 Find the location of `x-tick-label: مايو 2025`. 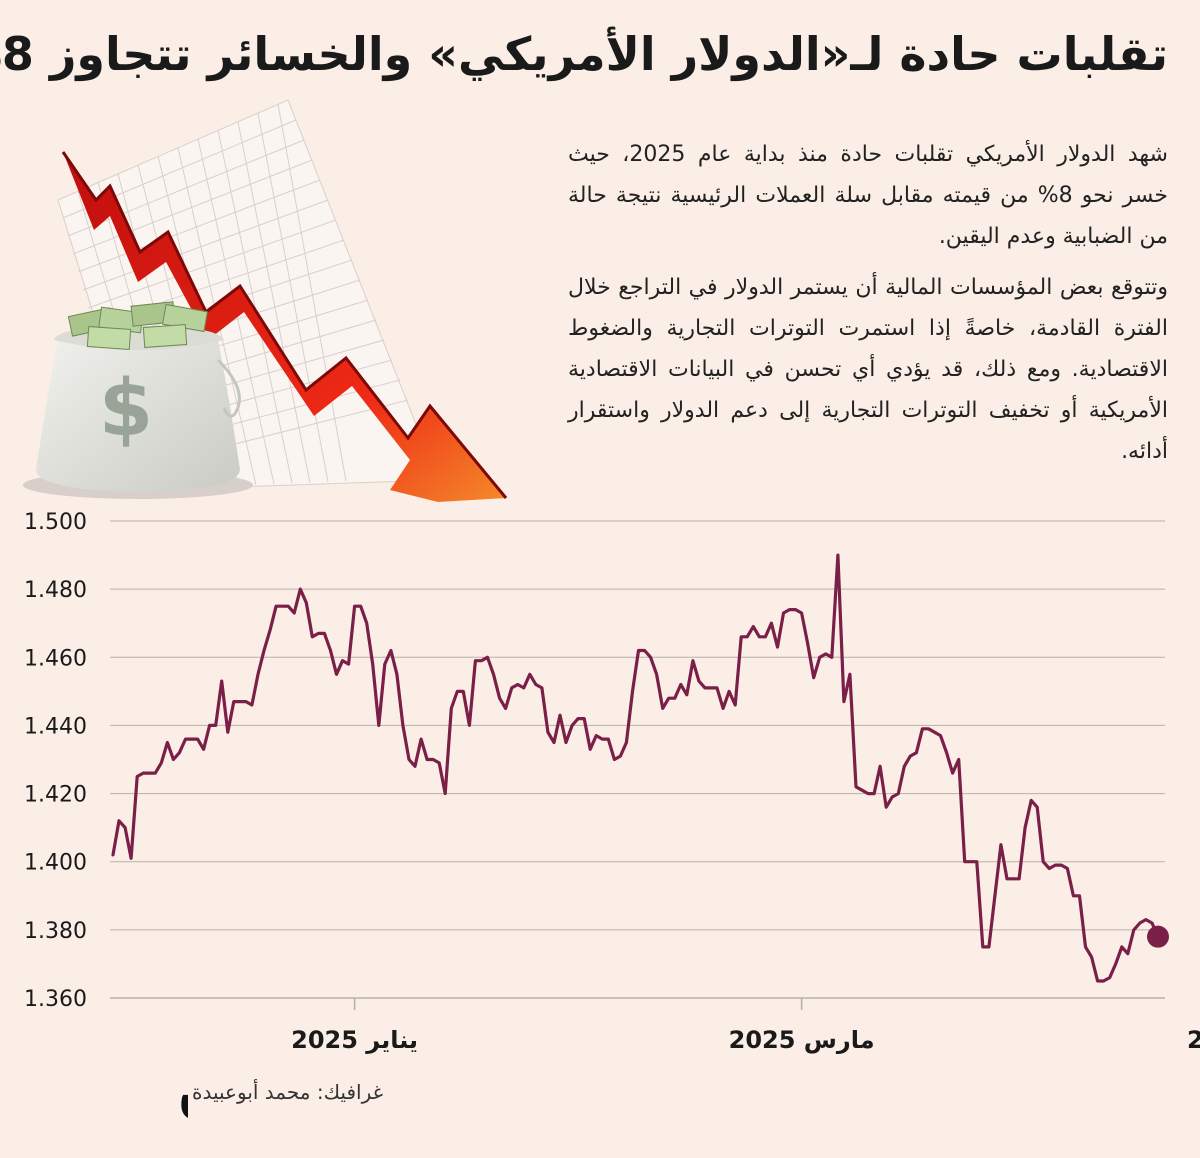

x-tick-label: مايو 2025 is located at coordinates (1193, 1040).